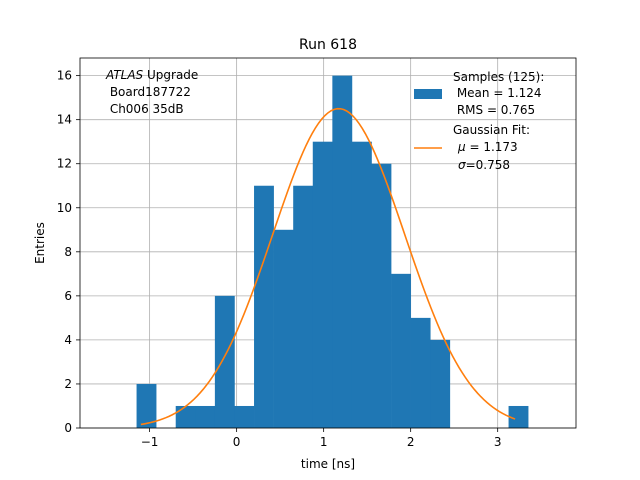 Image resolution: width=640 pixels, height=480 pixels. What do you see at coordinates (64, 120) in the screenshot?
I see `y-tick-label: 14` at bounding box center [64, 120].